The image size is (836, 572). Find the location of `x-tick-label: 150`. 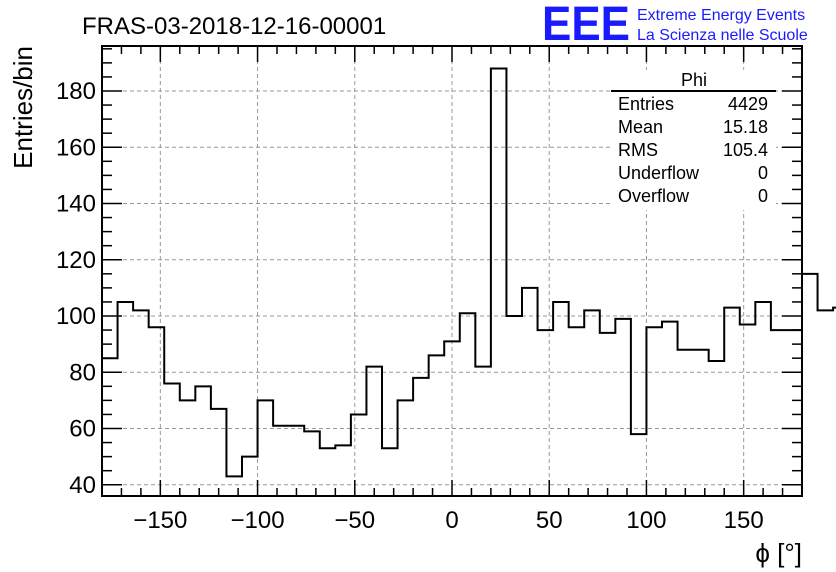

x-tick-label: 150 is located at coordinates (744, 520).